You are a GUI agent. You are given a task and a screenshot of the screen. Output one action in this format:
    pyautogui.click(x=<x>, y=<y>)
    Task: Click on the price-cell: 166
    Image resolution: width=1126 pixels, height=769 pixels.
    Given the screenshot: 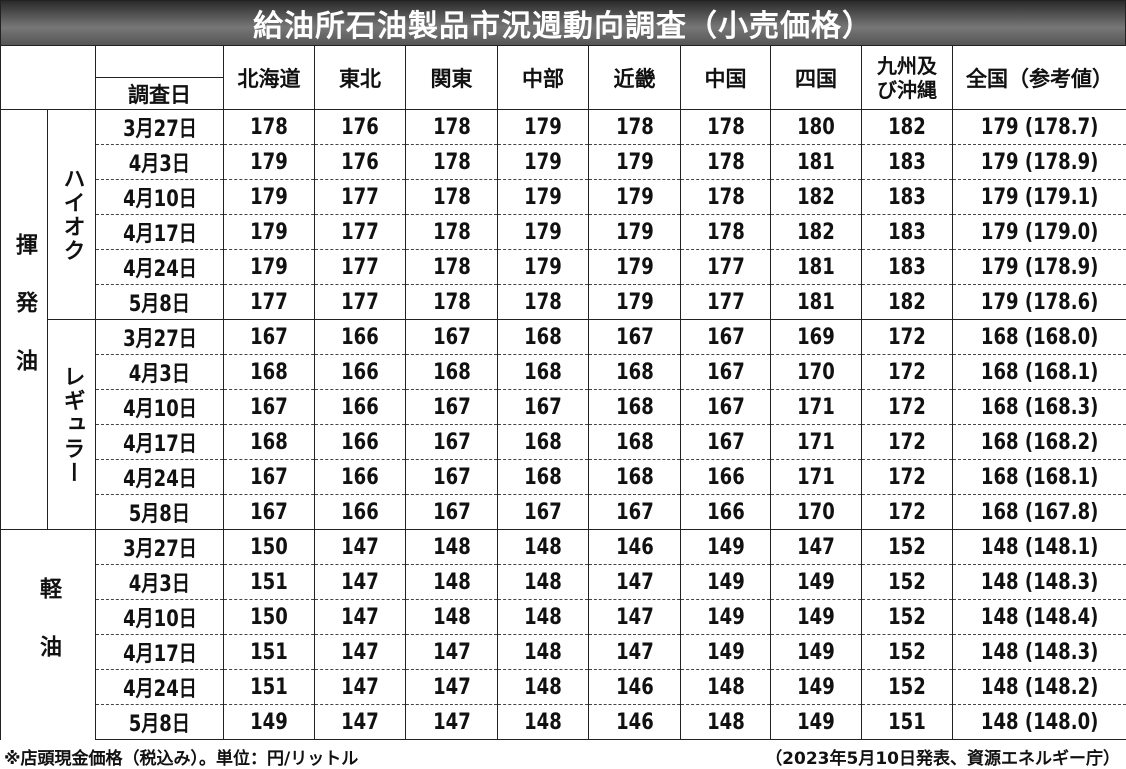 What is the action you would take?
    pyautogui.click(x=725, y=512)
    